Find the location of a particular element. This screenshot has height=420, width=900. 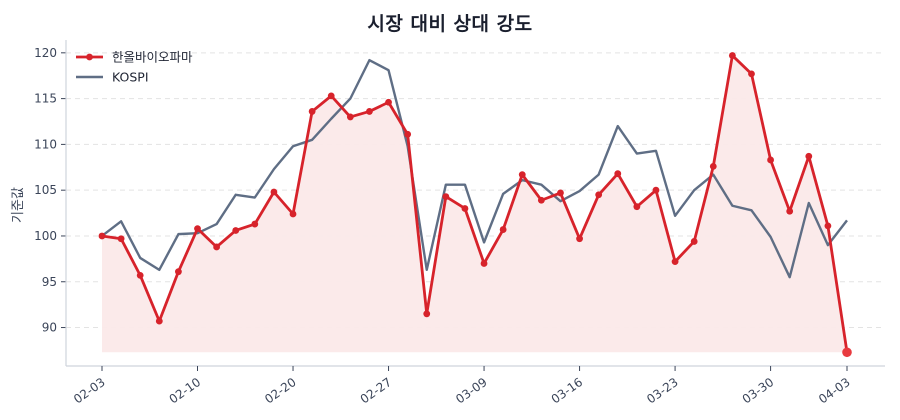

x-tick-label: 03-30 is located at coordinates (758, 390).